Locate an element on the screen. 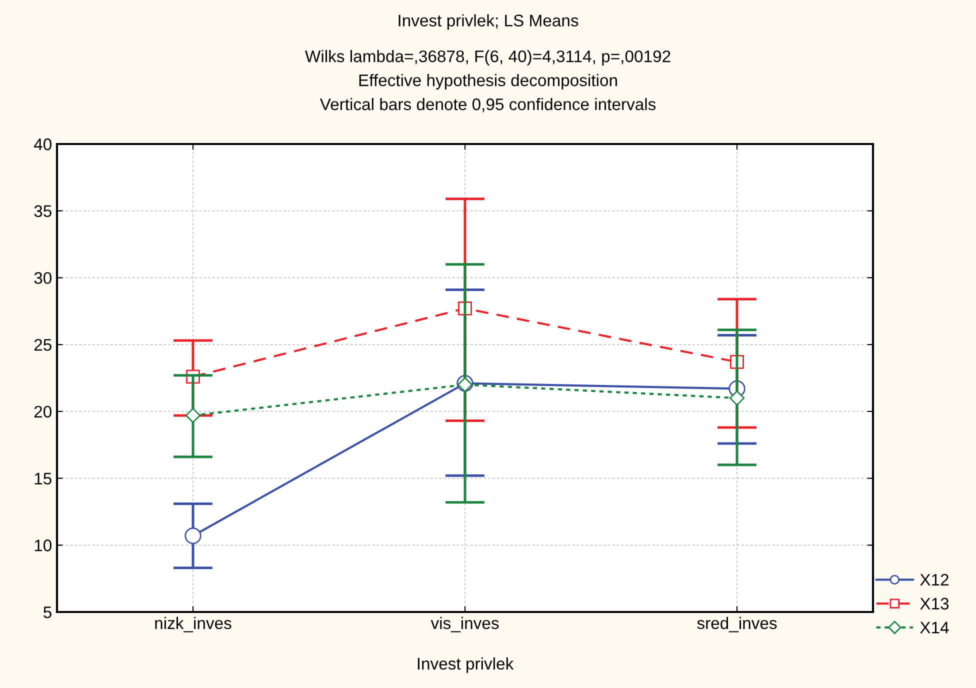 The height and width of the screenshot is (688, 976). chart-title: Invest privlek; LS Means is located at coordinates (488, 22).